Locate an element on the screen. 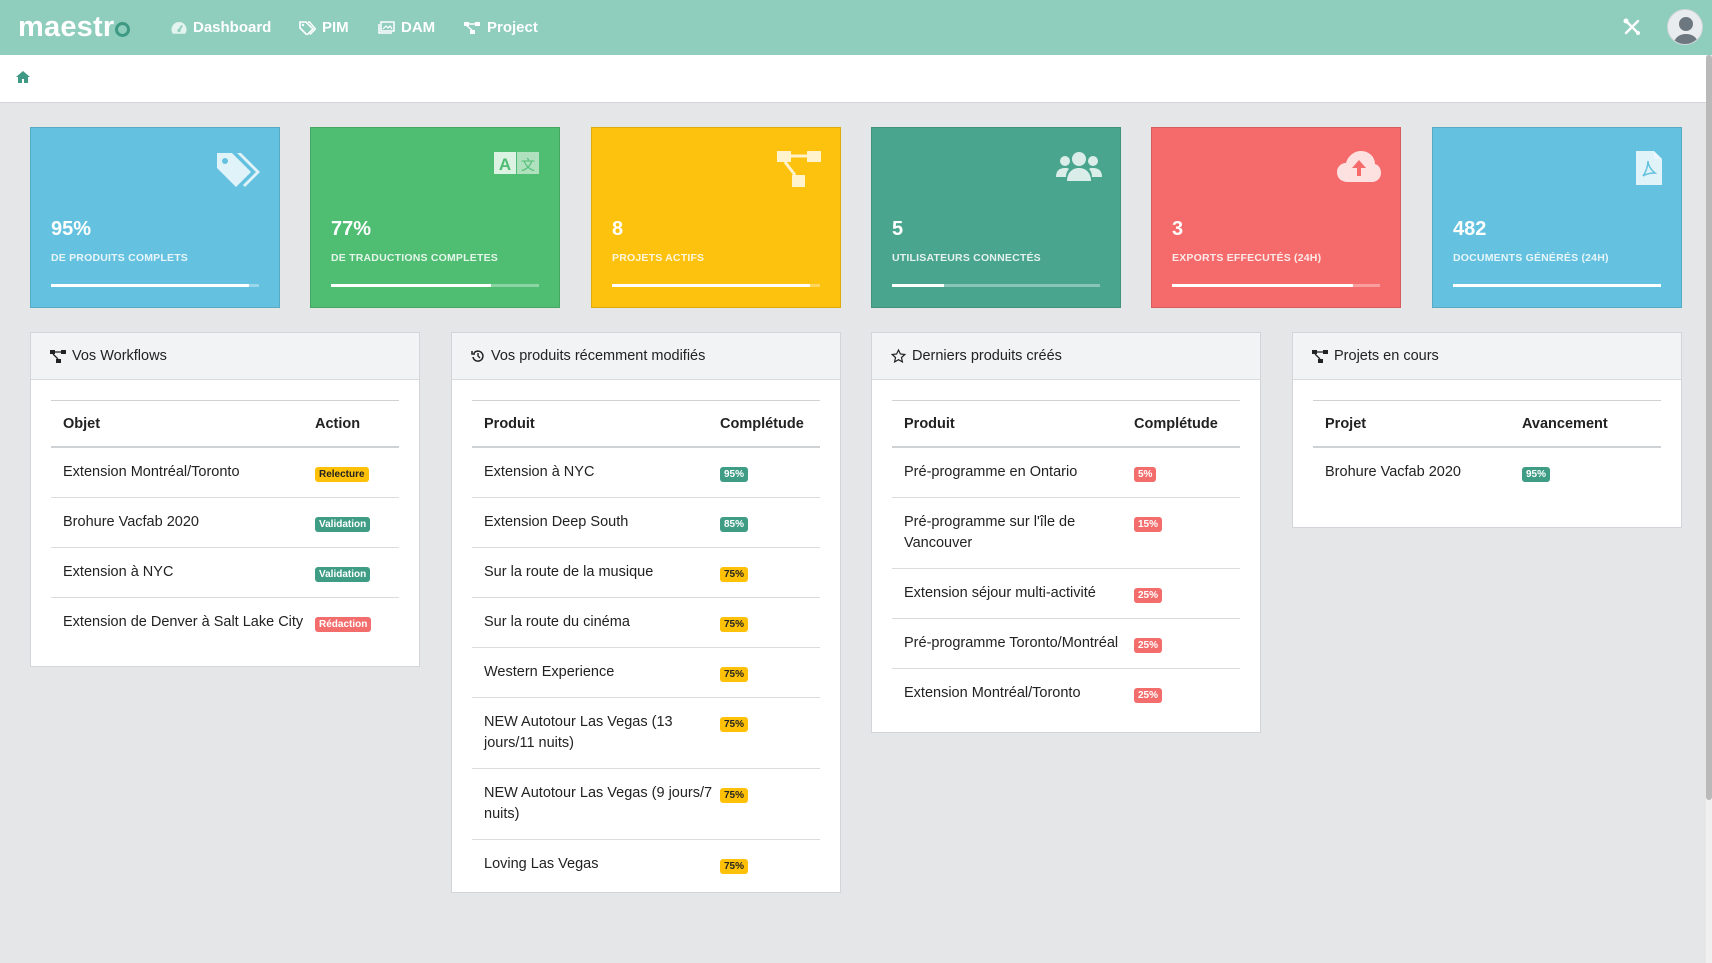  status-badge: 5% is located at coordinates (1145, 474).